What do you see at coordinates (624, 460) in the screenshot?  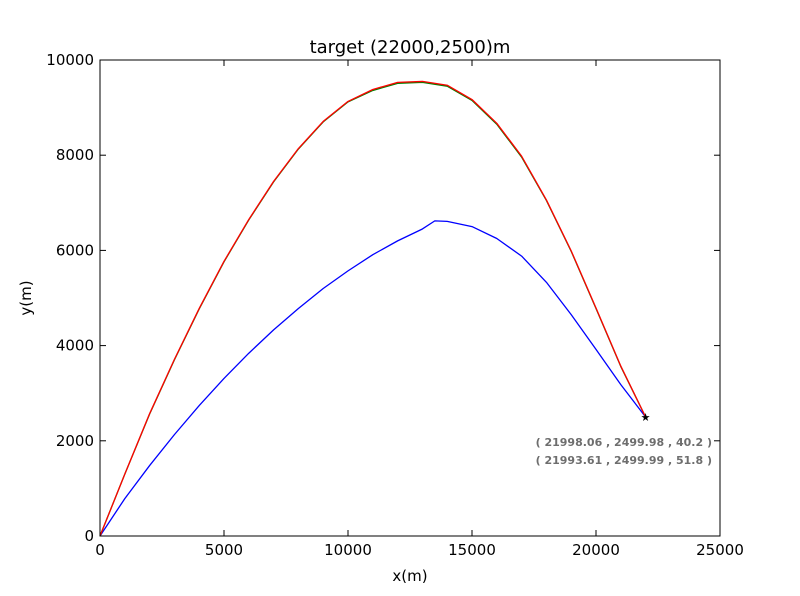 I see `result-annotation: ( 21993.61 , 2499.99 , 51.8 )` at bounding box center [624, 460].